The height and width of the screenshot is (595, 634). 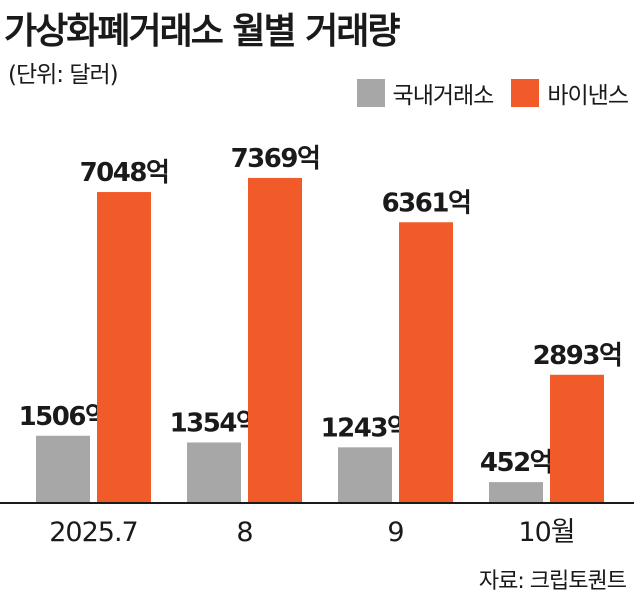 What do you see at coordinates (275, 159) in the screenshot?
I see `data-label-binance-1: 7369억` at bounding box center [275, 159].